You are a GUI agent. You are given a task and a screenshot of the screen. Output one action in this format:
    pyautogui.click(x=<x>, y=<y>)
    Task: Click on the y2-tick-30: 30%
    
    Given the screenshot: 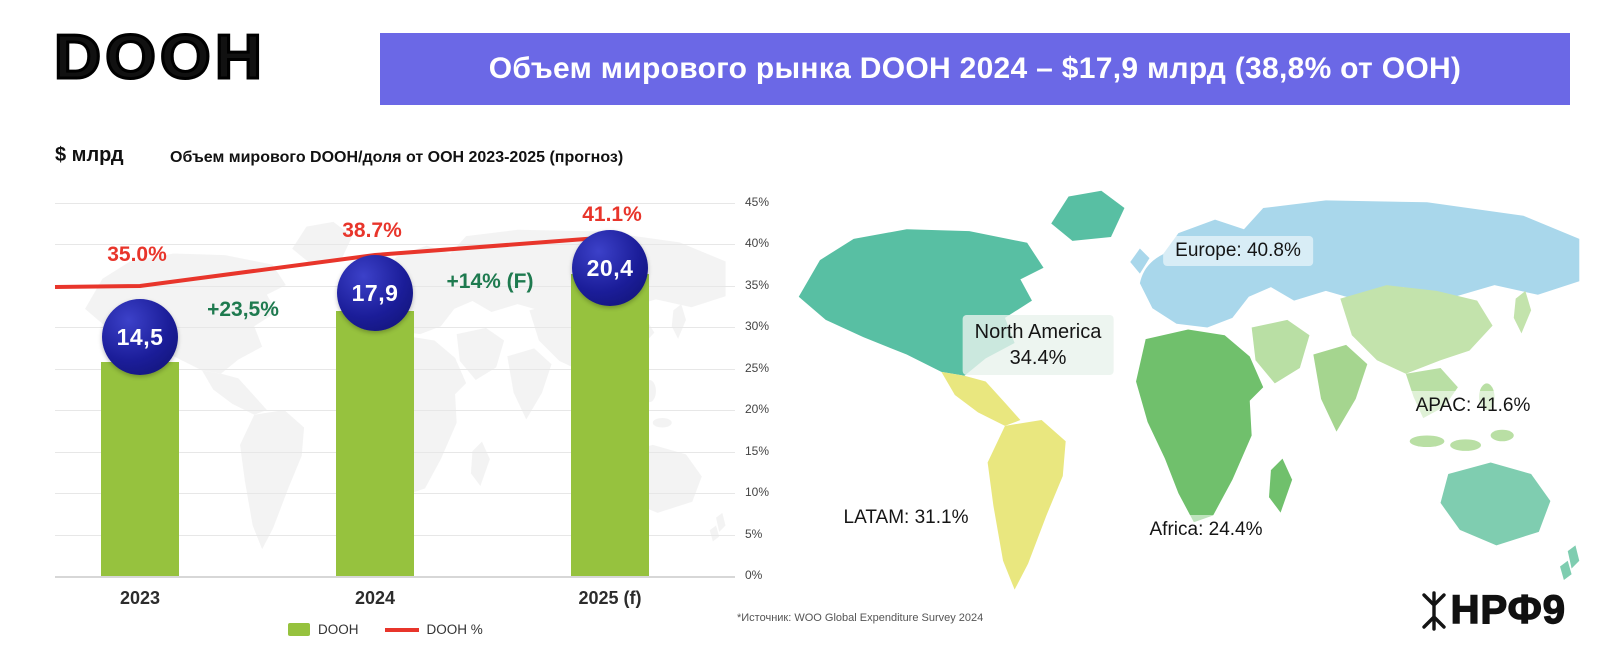 What is the action you would take?
    pyautogui.click(x=757, y=326)
    